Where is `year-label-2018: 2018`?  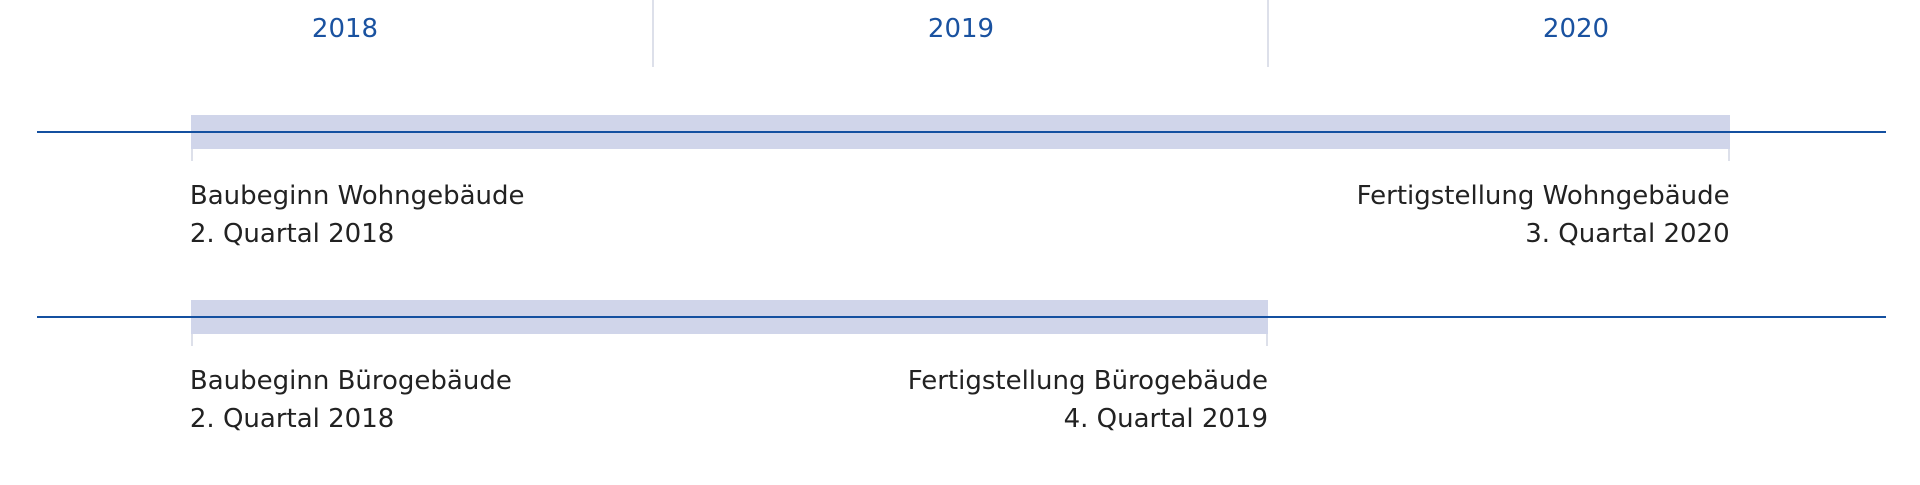 year-label-2018: 2018 is located at coordinates (345, 29).